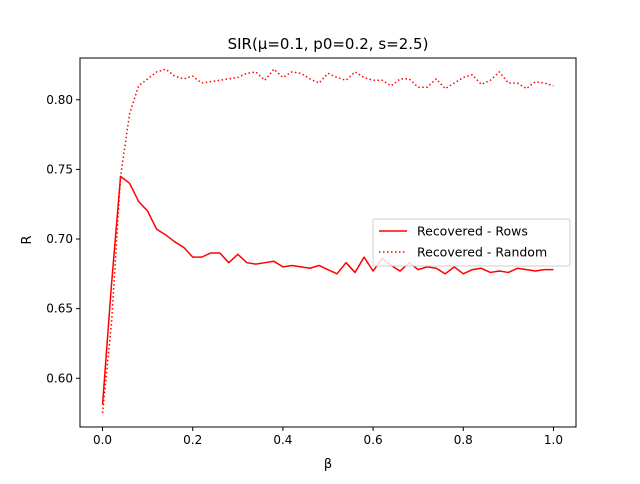  What do you see at coordinates (59, 309) in the screenshot?
I see `y-tick-label: 0.65` at bounding box center [59, 309].